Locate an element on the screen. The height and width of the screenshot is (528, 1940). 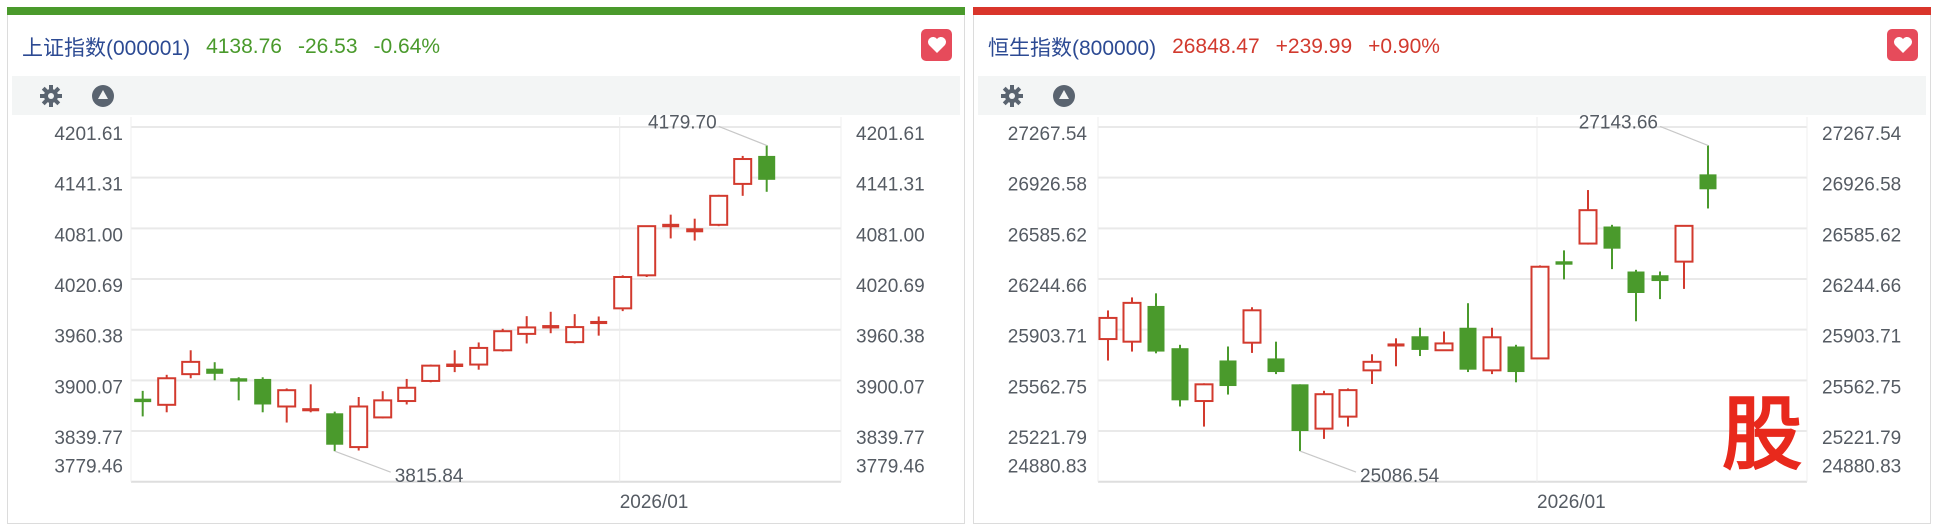
index-price: 26848.47 is located at coordinates (1216, 46).